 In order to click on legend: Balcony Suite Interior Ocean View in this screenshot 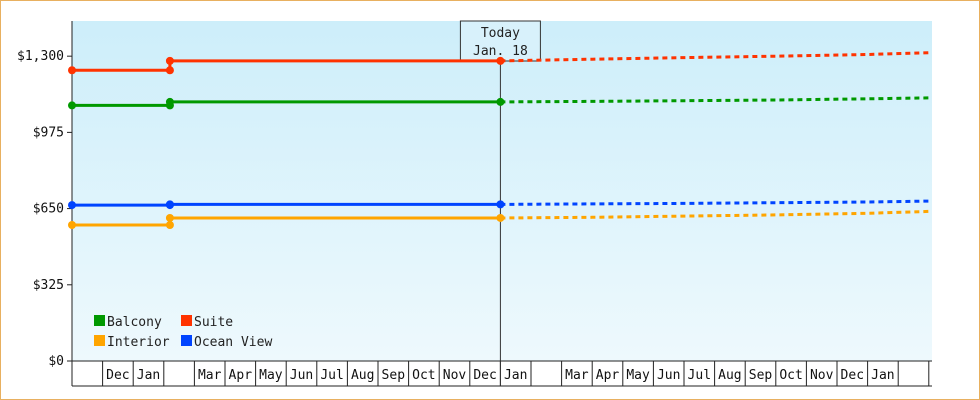, I will do `click(183, 332)`.